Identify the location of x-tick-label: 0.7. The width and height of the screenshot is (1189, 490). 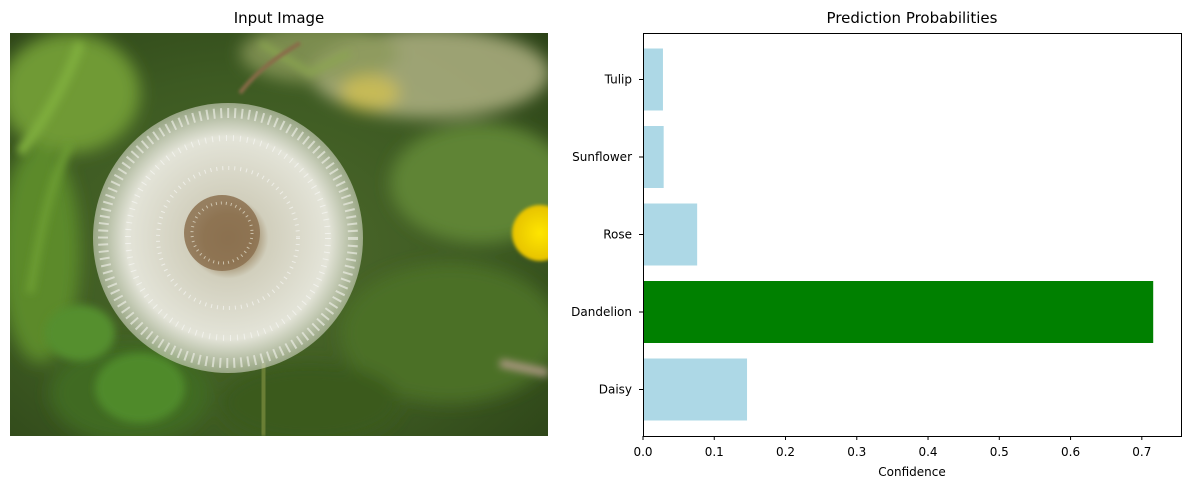
(1141, 452).